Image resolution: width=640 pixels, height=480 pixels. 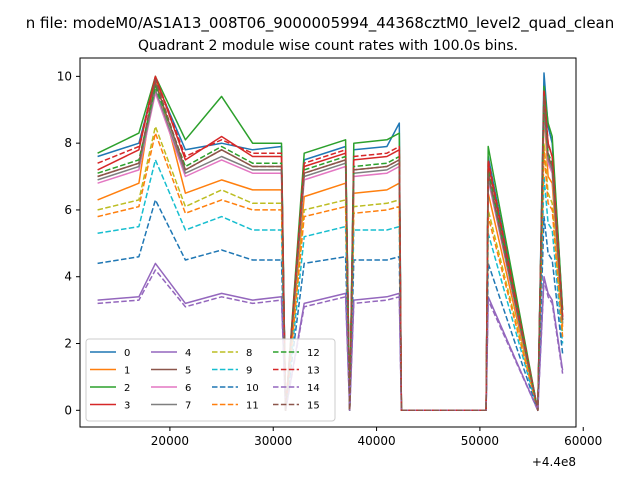 I want to click on legend-label: 12, so click(x=313, y=353).